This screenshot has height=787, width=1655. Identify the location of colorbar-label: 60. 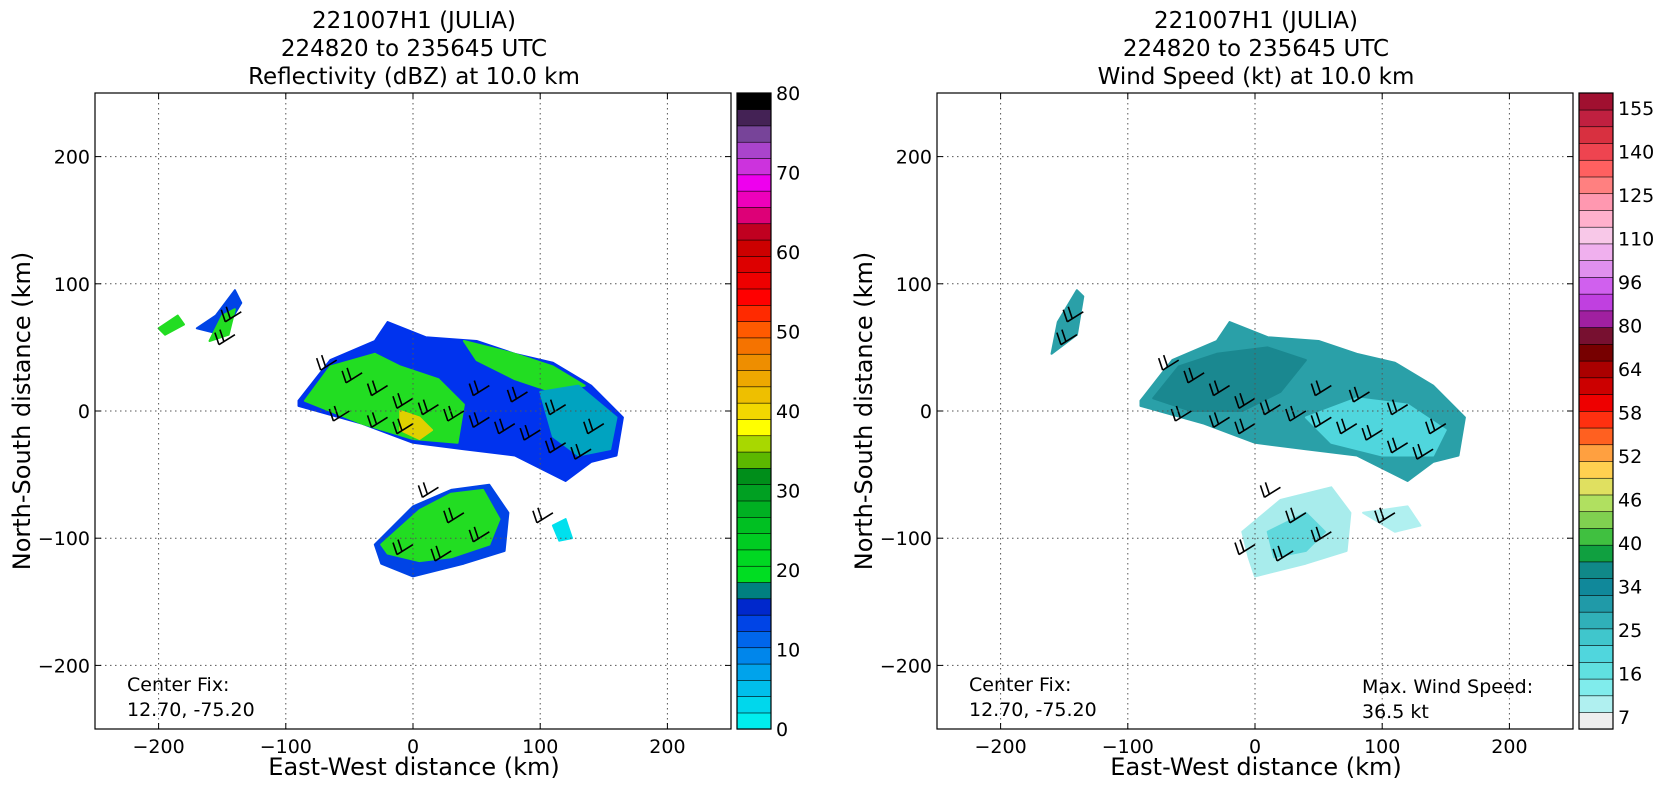
(788, 253).